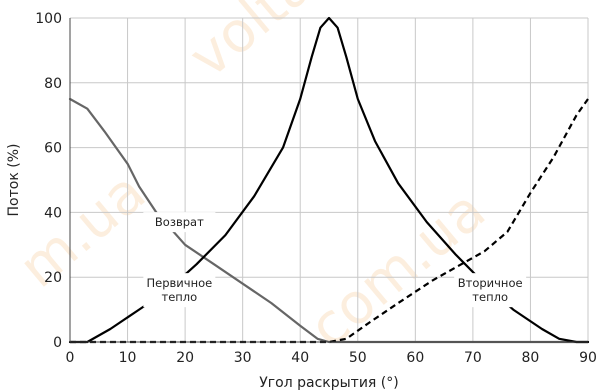 The width and height of the screenshot is (597, 392). Describe the element at coordinates (14, 180) in the screenshot. I see `y-axis-title: Поток (%)` at that location.